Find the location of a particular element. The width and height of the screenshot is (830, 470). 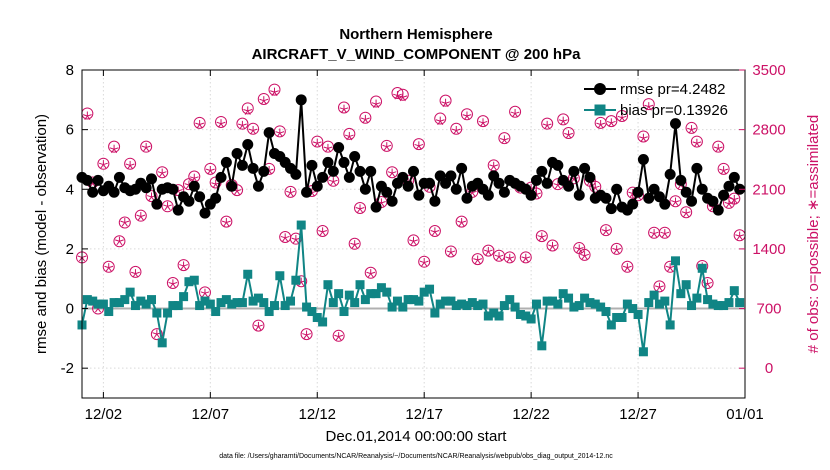

x-axis-label: Dec.01,2014 00:00:00 start is located at coordinates (417, 436).